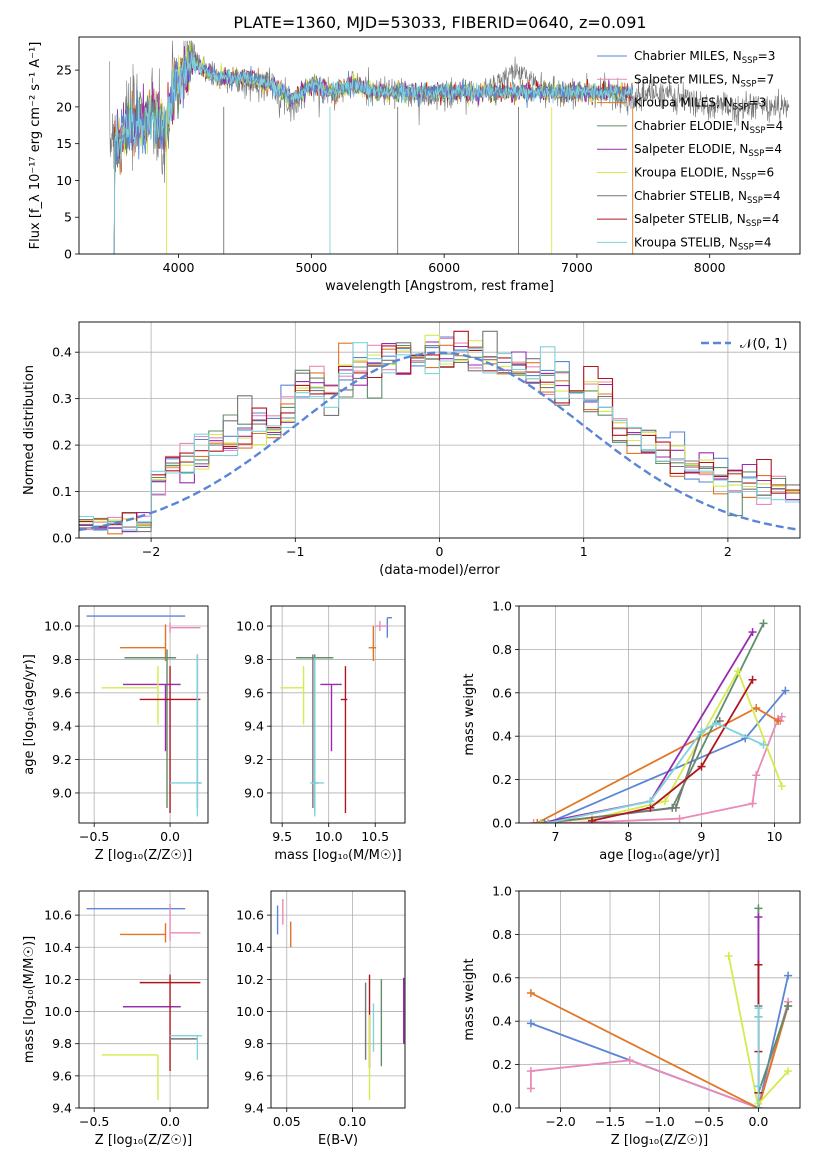  Describe the element at coordinates (690, 219) in the screenshot. I see `legend-text: Salpeter STELIB, N` at that location.